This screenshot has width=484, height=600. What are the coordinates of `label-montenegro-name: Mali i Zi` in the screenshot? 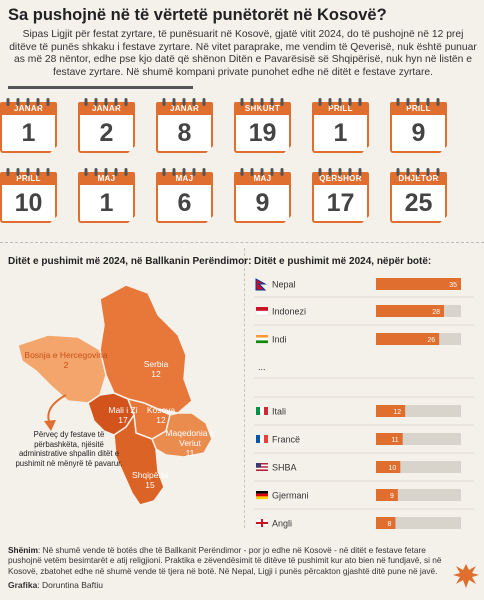 It's located at (123, 410).